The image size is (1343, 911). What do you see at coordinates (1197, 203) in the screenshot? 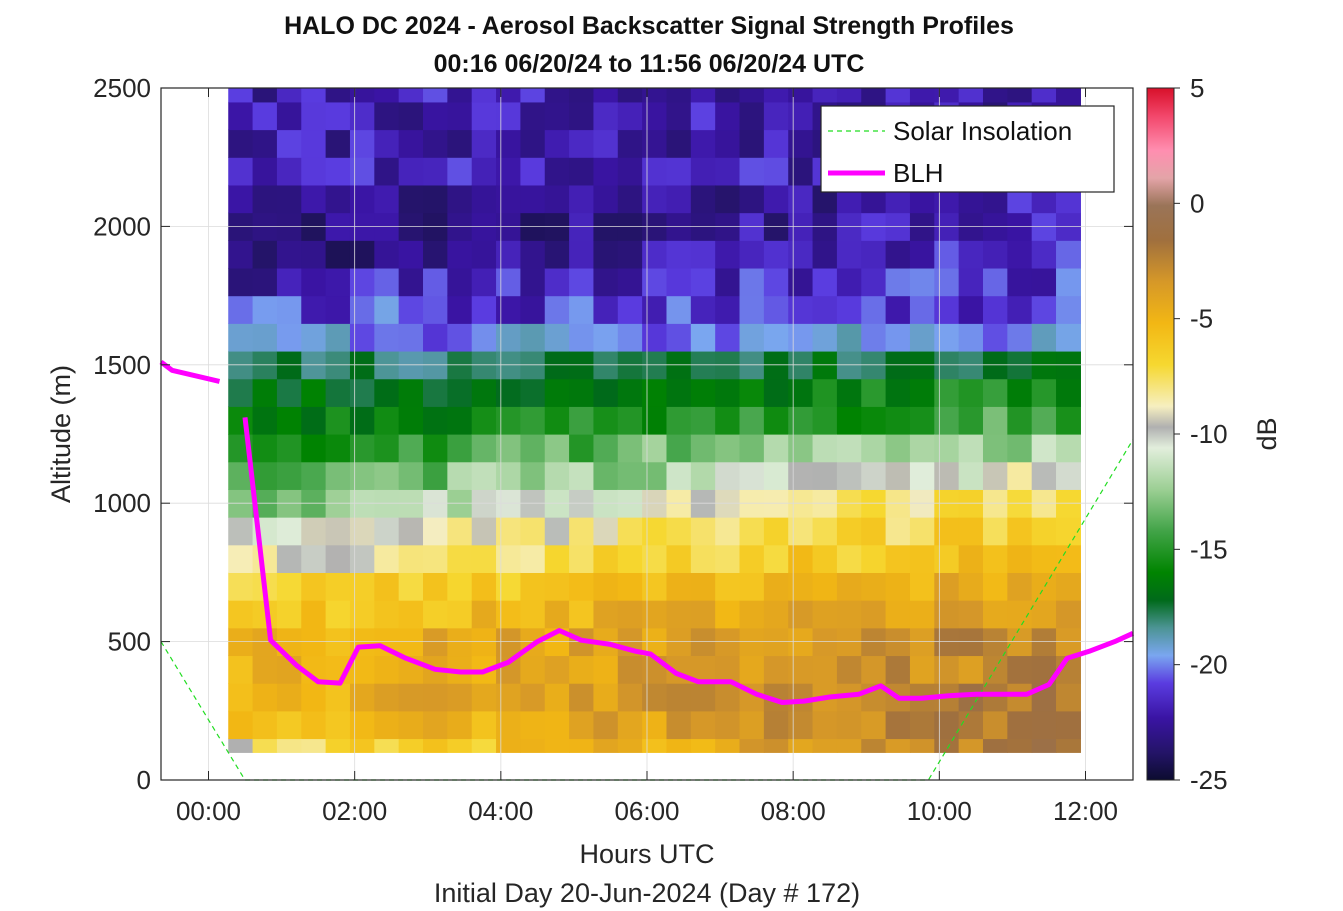
I see `colorbar-tick-label: 0` at bounding box center [1197, 203].